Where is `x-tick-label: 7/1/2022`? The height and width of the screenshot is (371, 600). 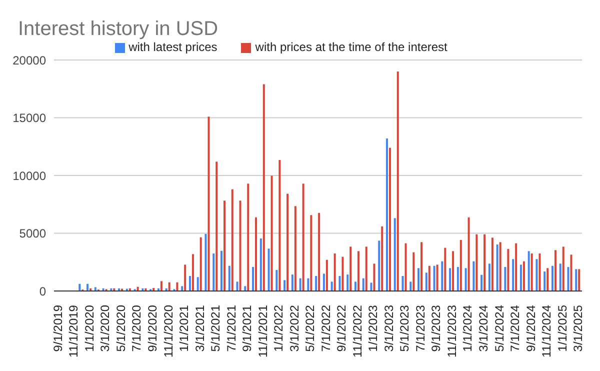
x-tick-label: 7/1/2022 is located at coordinates (325, 328).